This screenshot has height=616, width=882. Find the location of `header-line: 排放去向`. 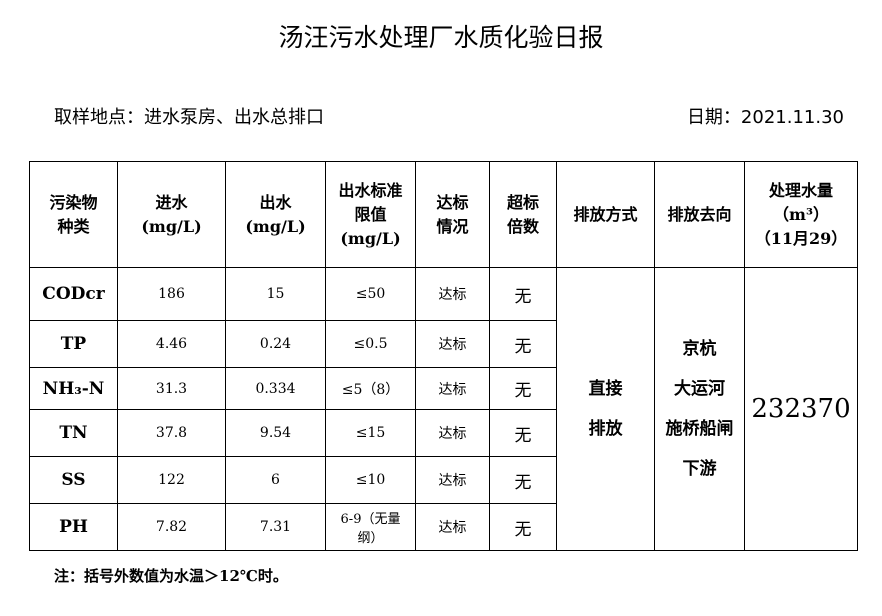

header-line: 排放去向 is located at coordinates (699, 214).